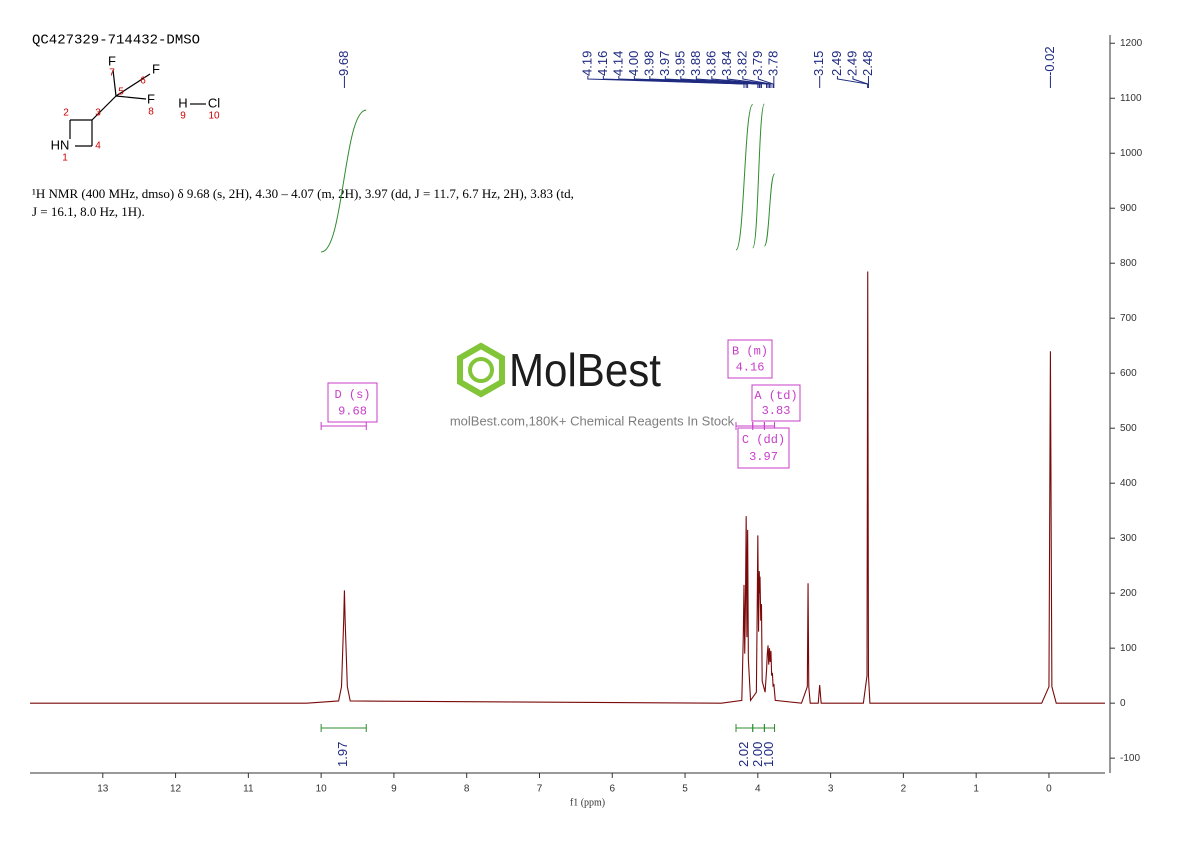  I want to click on x-tick-label: 6, so click(612, 789).